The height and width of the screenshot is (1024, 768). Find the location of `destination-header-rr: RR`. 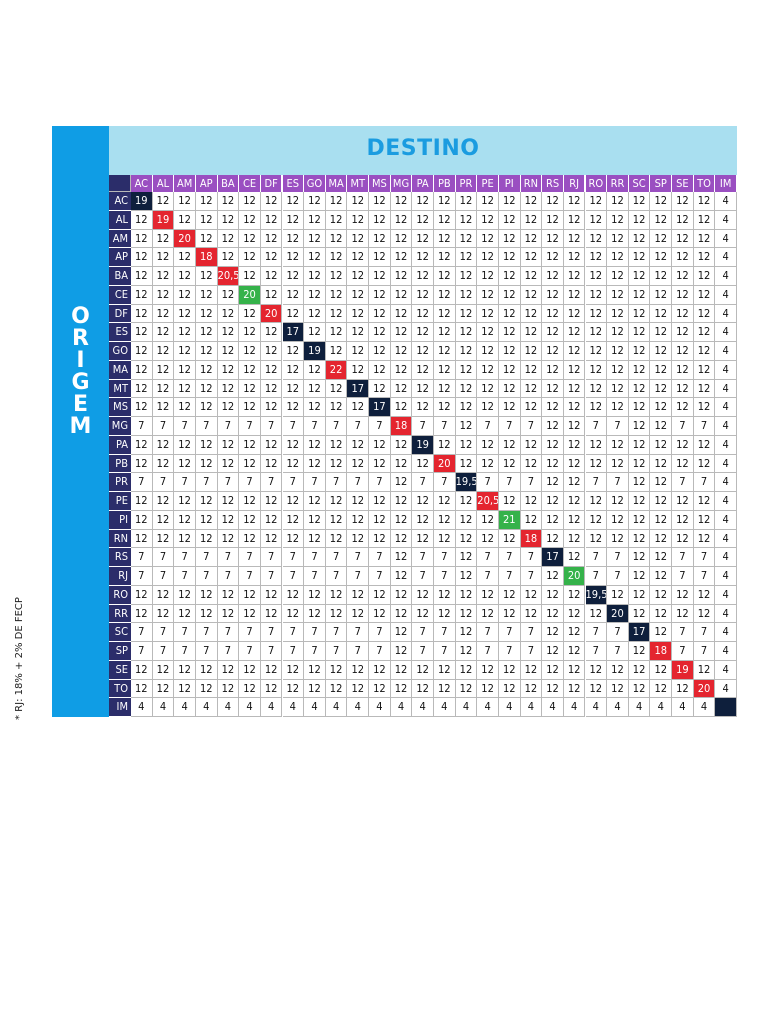

destination-header-rr: RR is located at coordinates (618, 183).